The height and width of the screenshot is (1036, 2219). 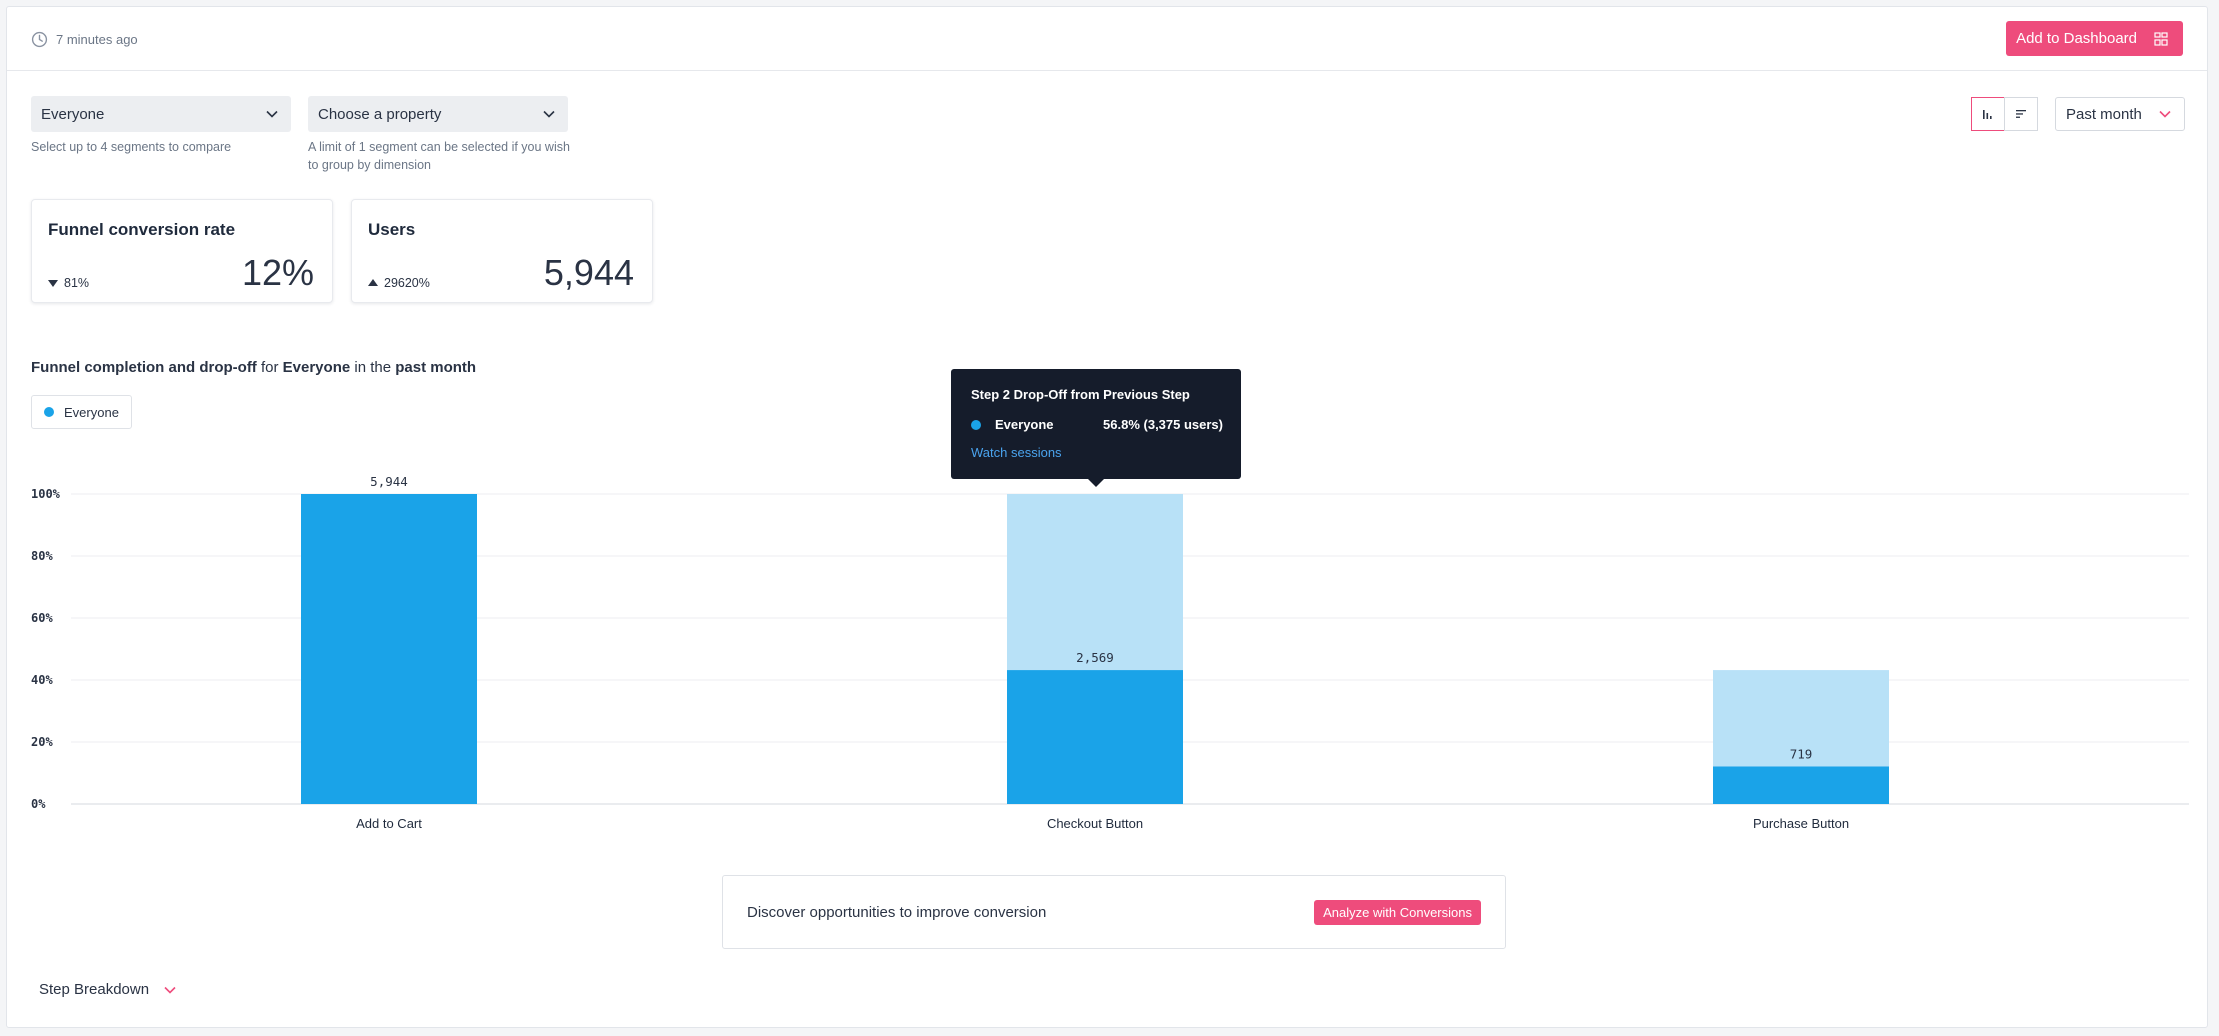 What do you see at coordinates (1016, 452) in the screenshot?
I see `watch-sessions-link: Watch sessions` at bounding box center [1016, 452].